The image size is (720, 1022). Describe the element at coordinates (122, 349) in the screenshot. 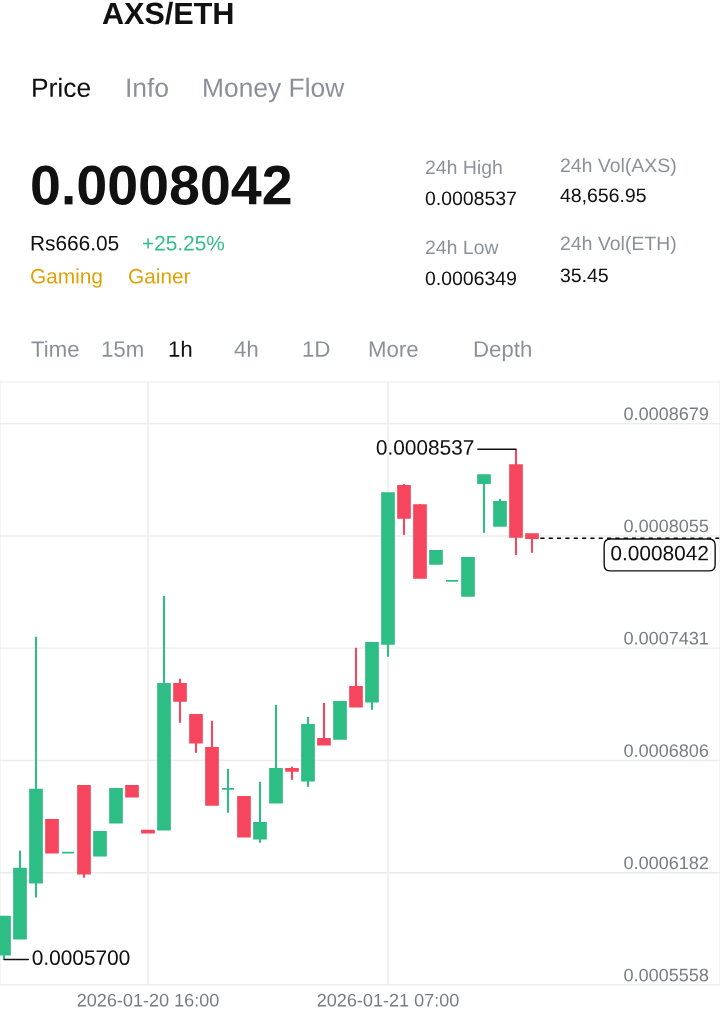

I see `text: 15m` at that location.